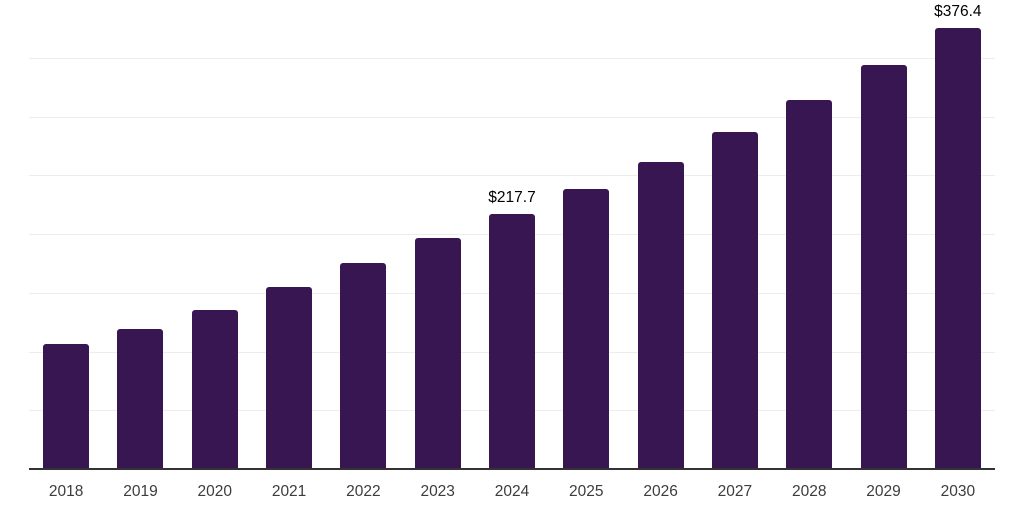  Describe the element at coordinates (809, 285) in the screenshot. I see `bar-2028` at that location.